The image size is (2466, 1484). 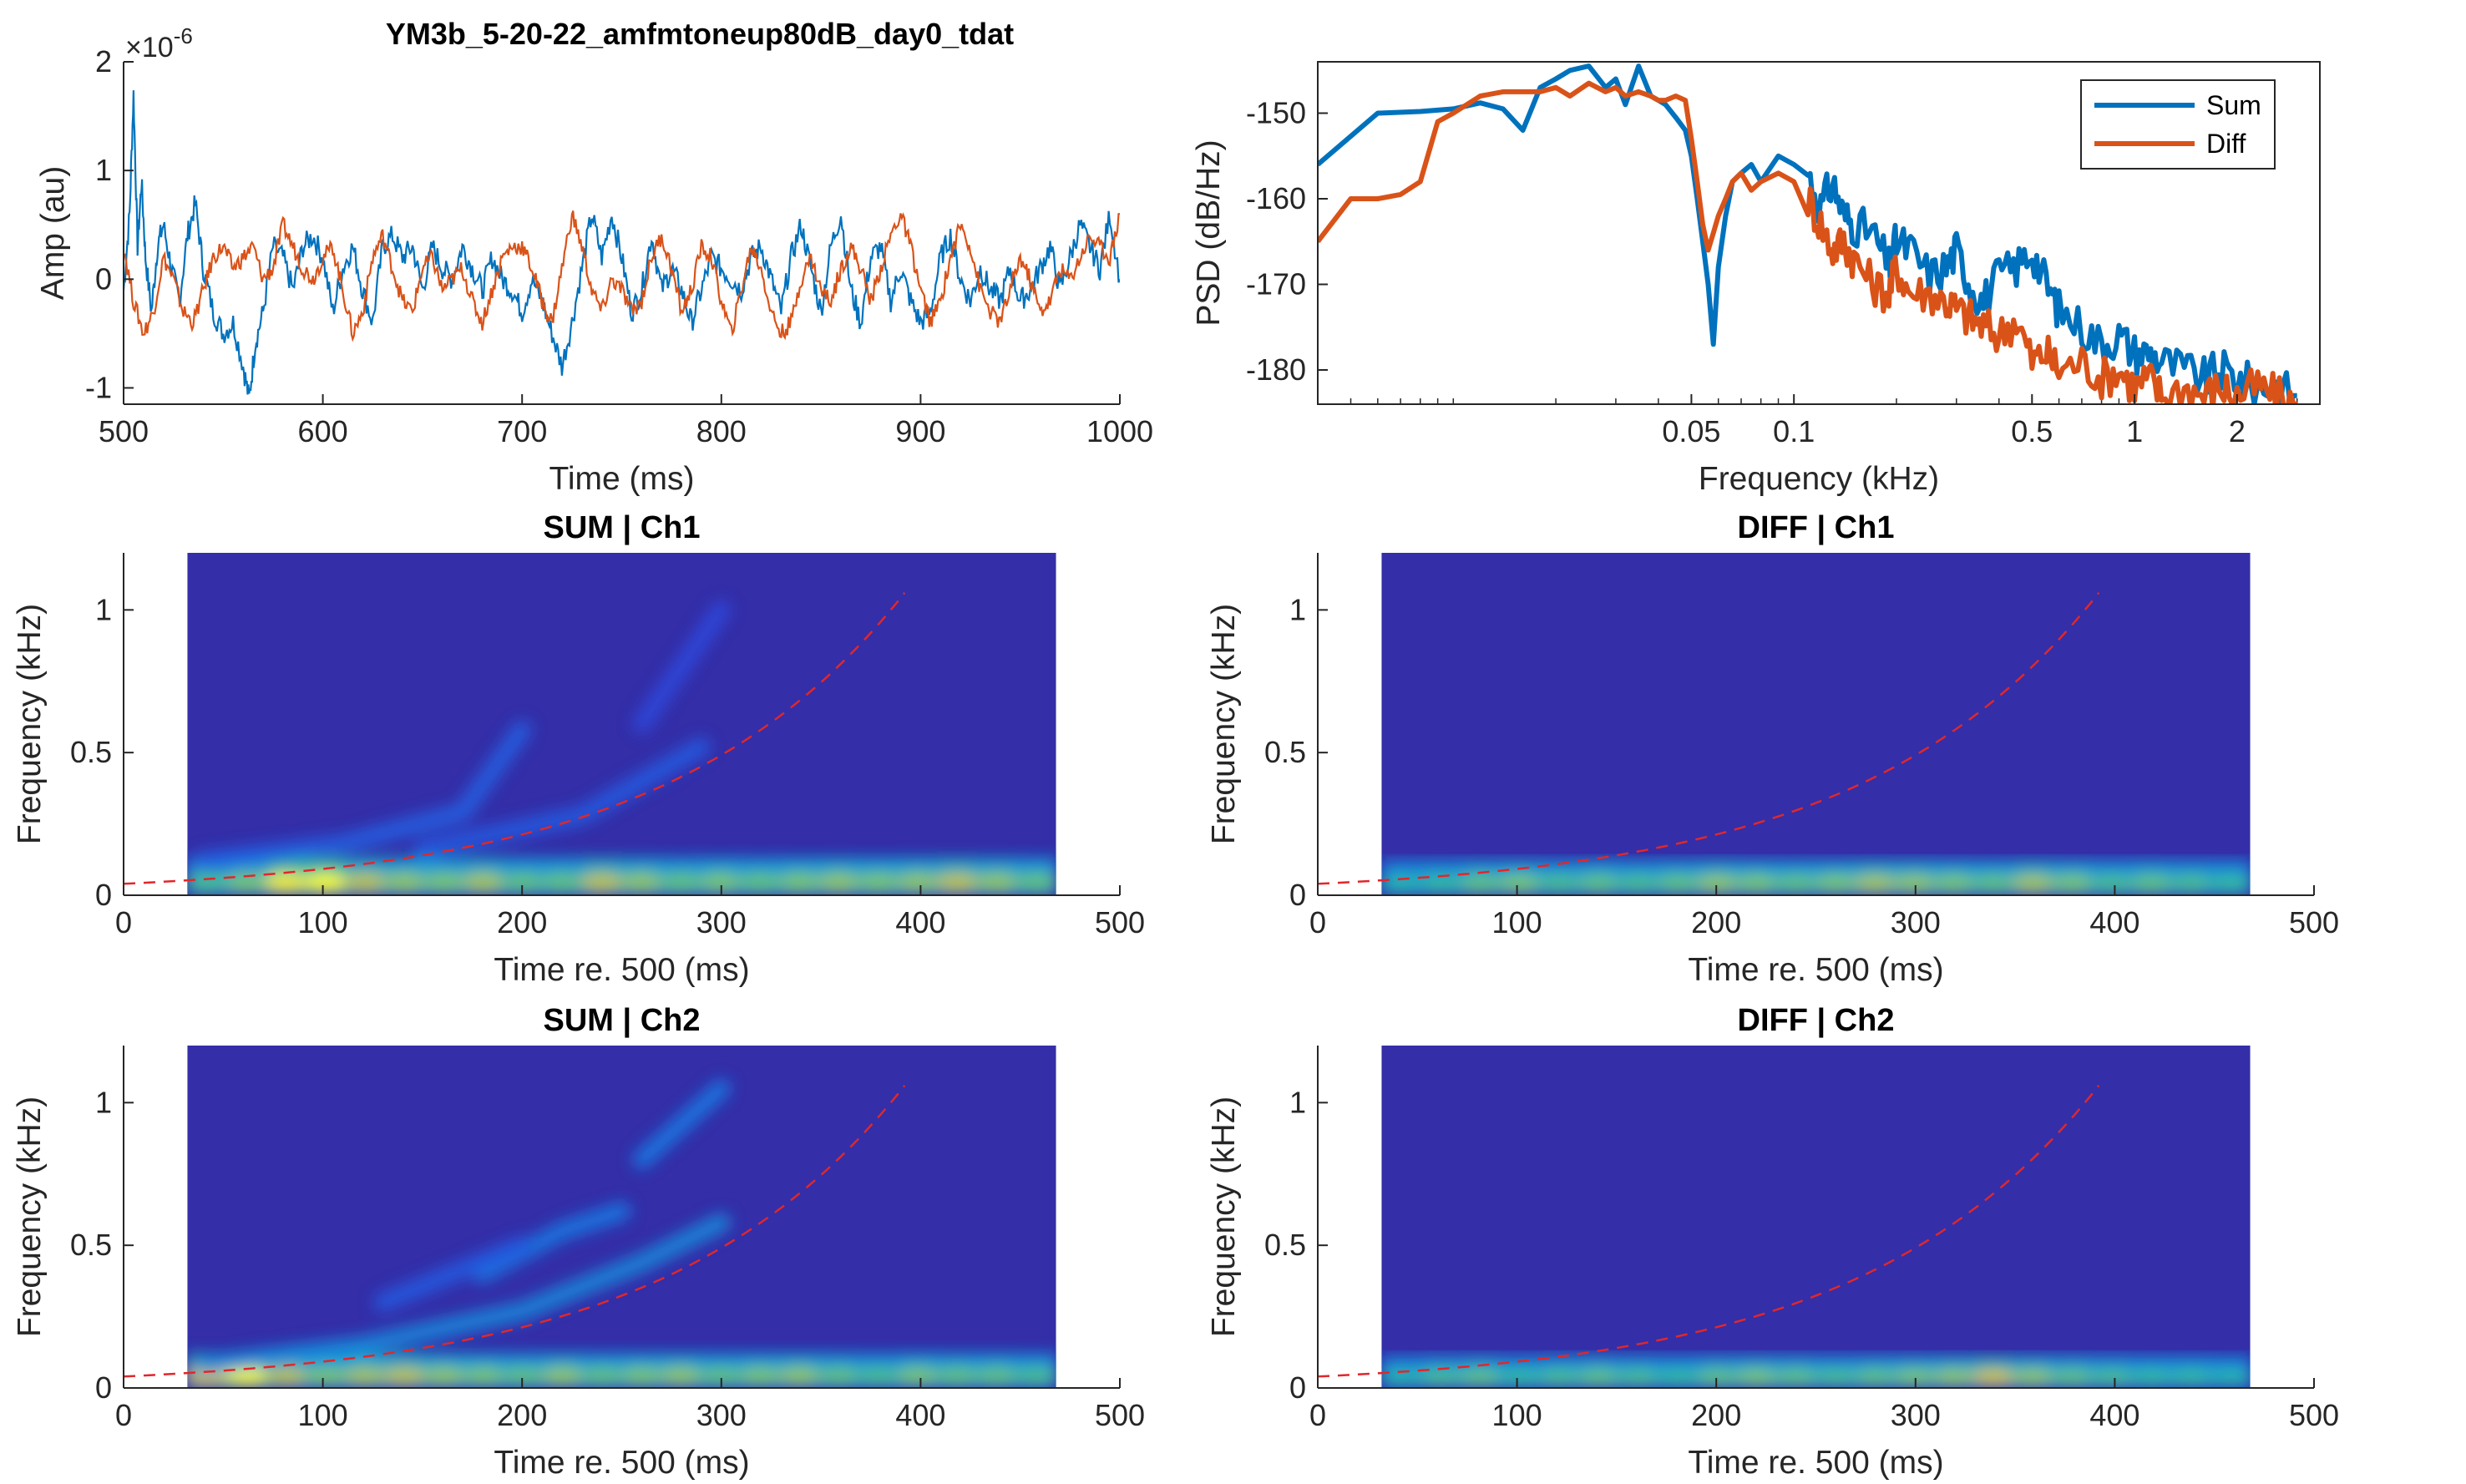 I want to click on x-tick-label: 0.5, so click(x=2032, y=431).